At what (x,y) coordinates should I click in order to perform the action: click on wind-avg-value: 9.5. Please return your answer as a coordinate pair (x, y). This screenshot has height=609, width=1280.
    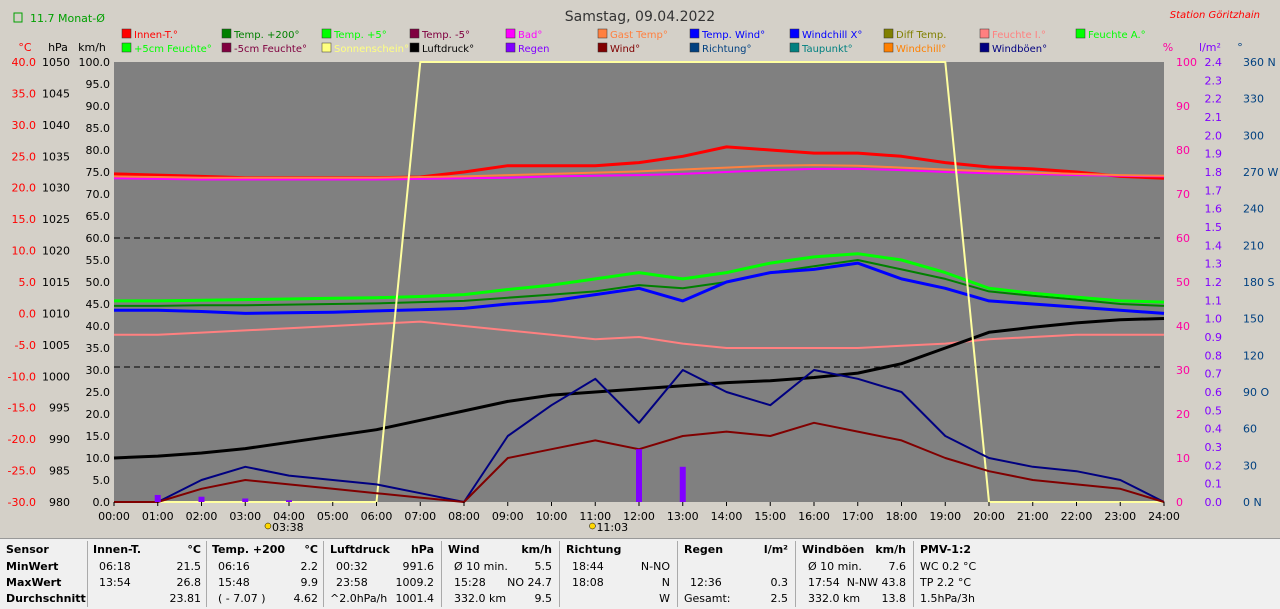
    Looking at the image, I should click on (543, 598).